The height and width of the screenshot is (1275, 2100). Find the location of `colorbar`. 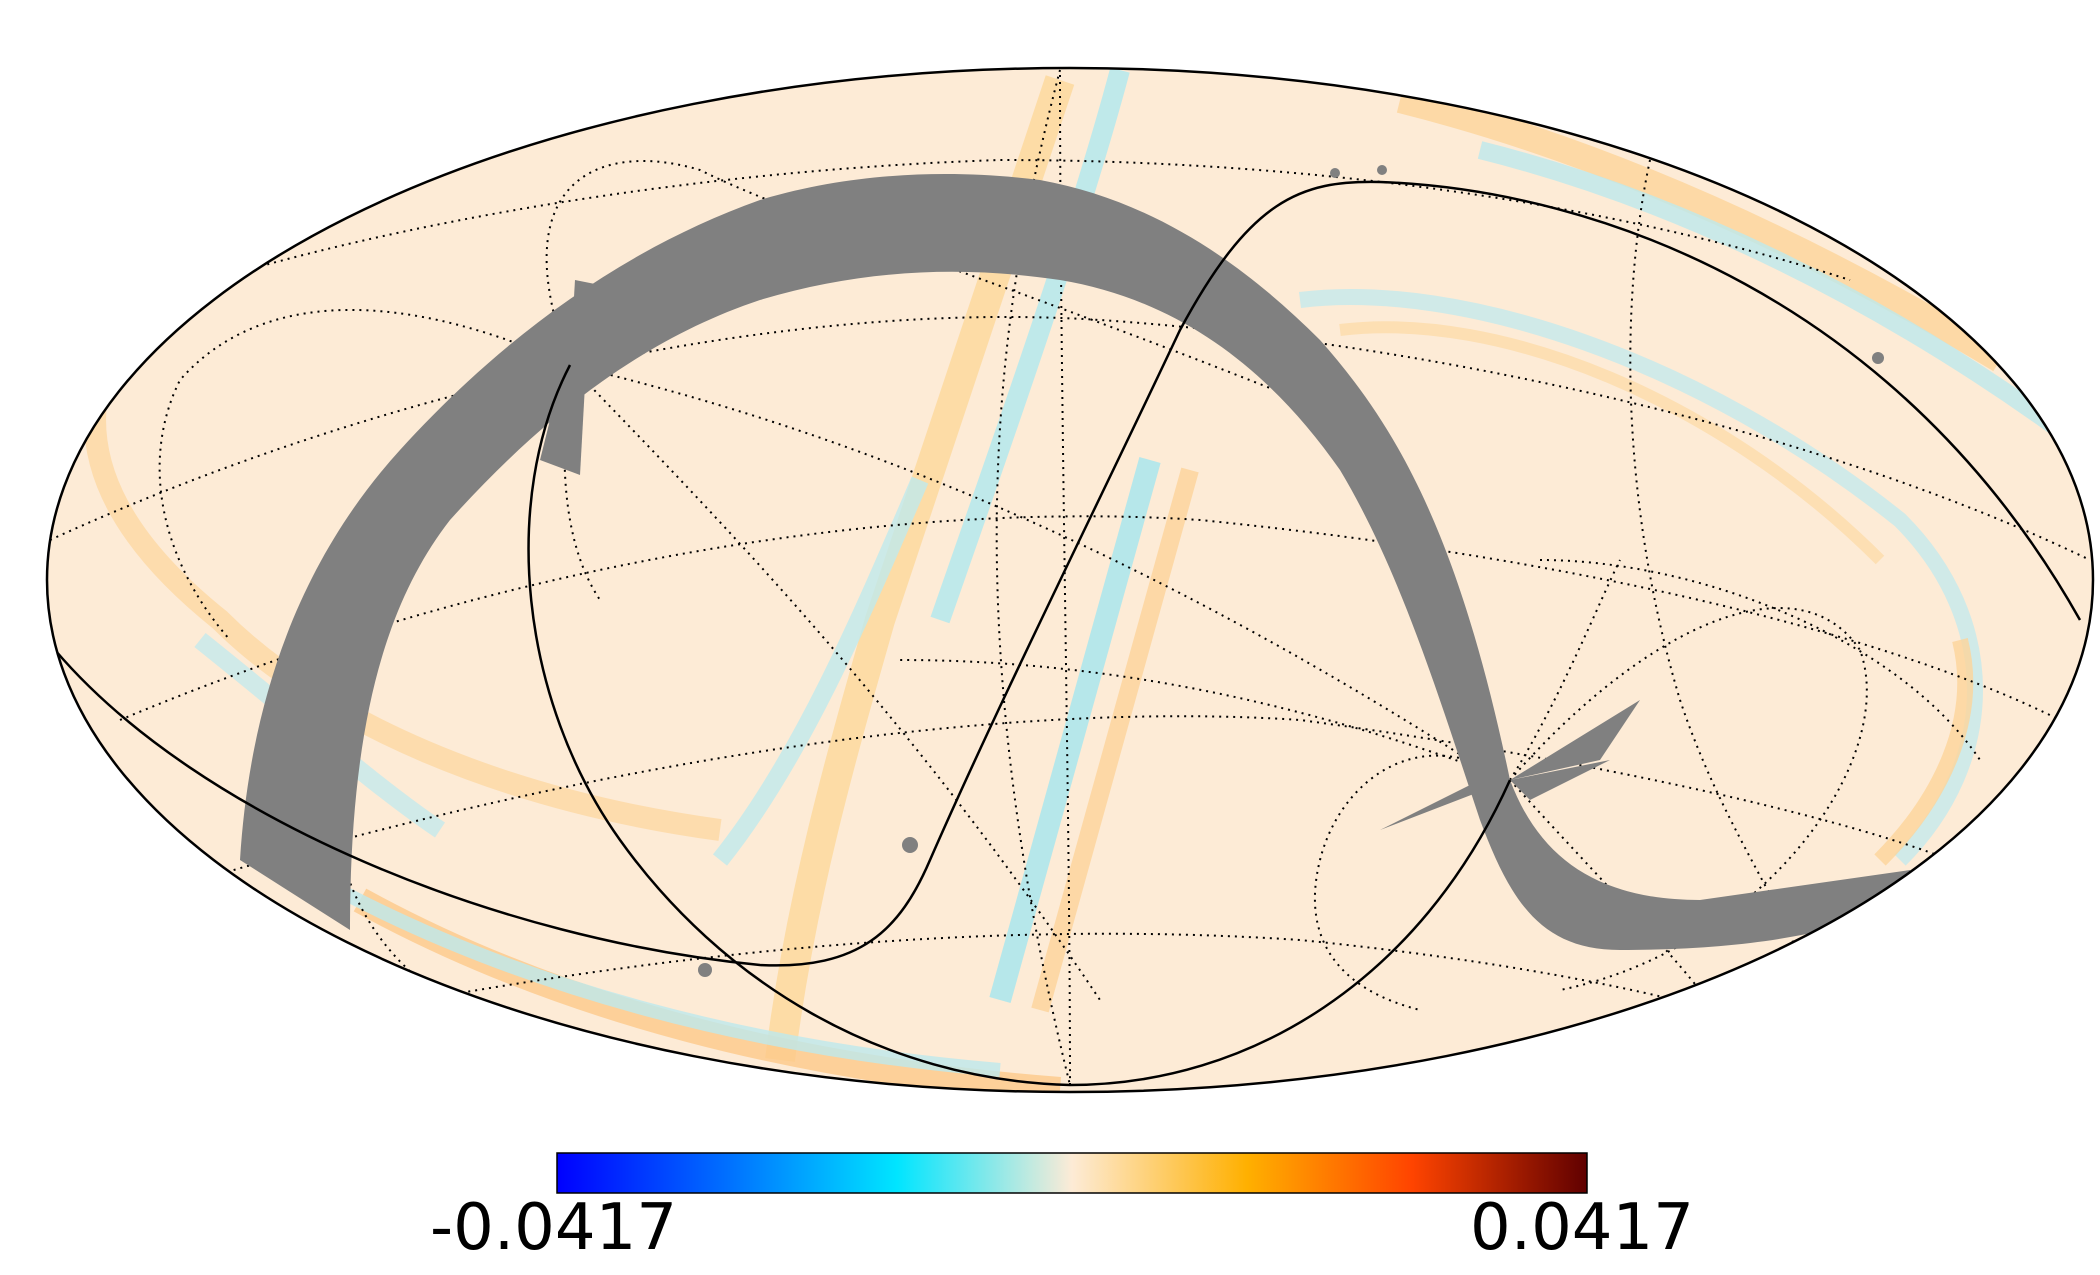

colorbar is located at coordinates (1072, 1173).